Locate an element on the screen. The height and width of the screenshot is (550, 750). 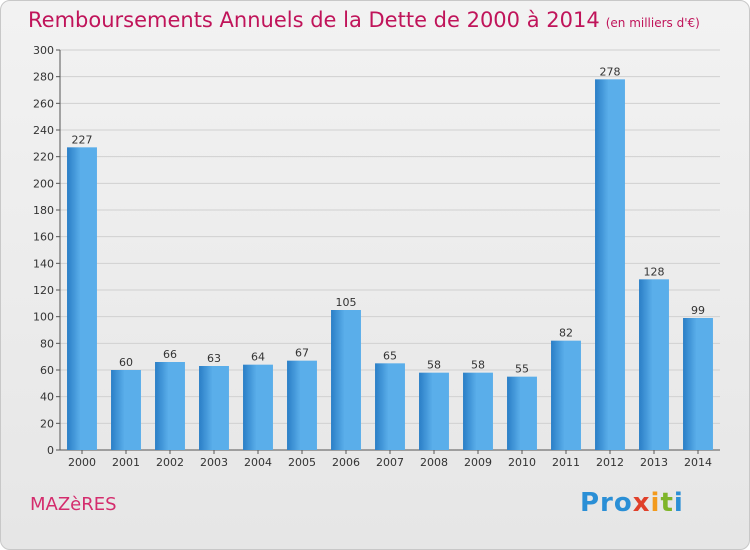
y-tick-label: 140 is located at coordinates (43, 263).